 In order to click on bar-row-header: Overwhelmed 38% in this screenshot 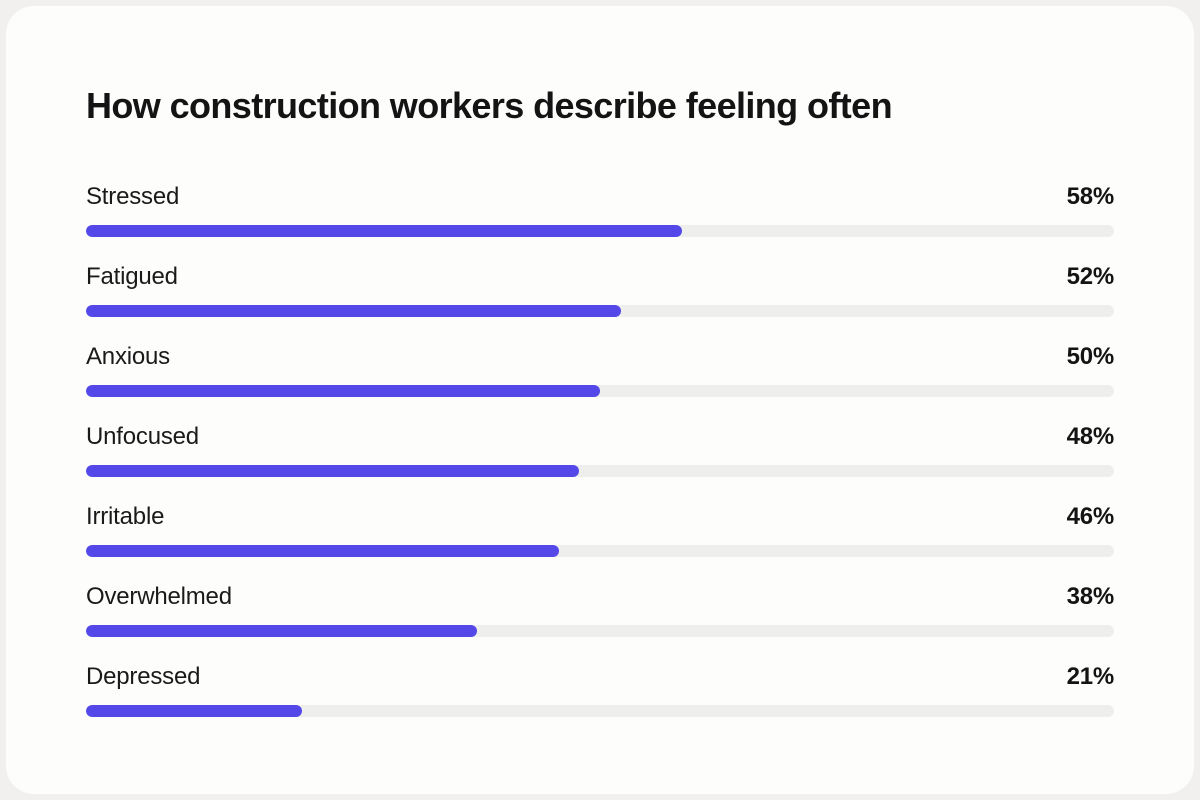, I will do `click(600, 597)`.